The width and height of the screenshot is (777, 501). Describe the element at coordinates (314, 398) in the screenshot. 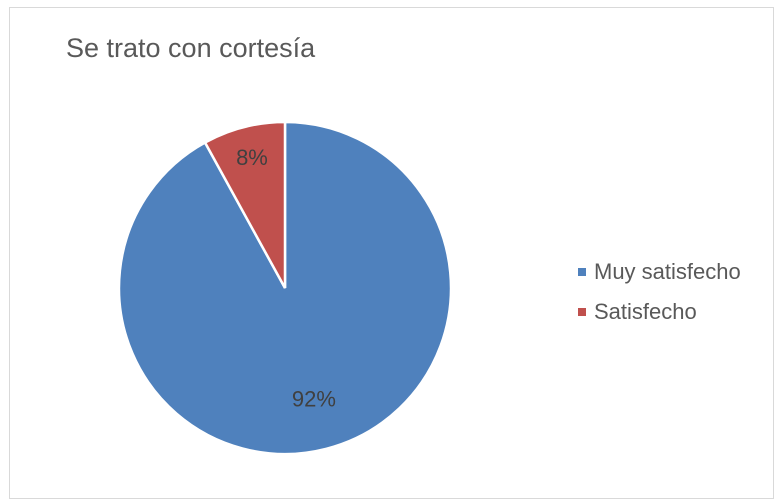

I see `data-label-muy-satisfecho: 92%` at that location.